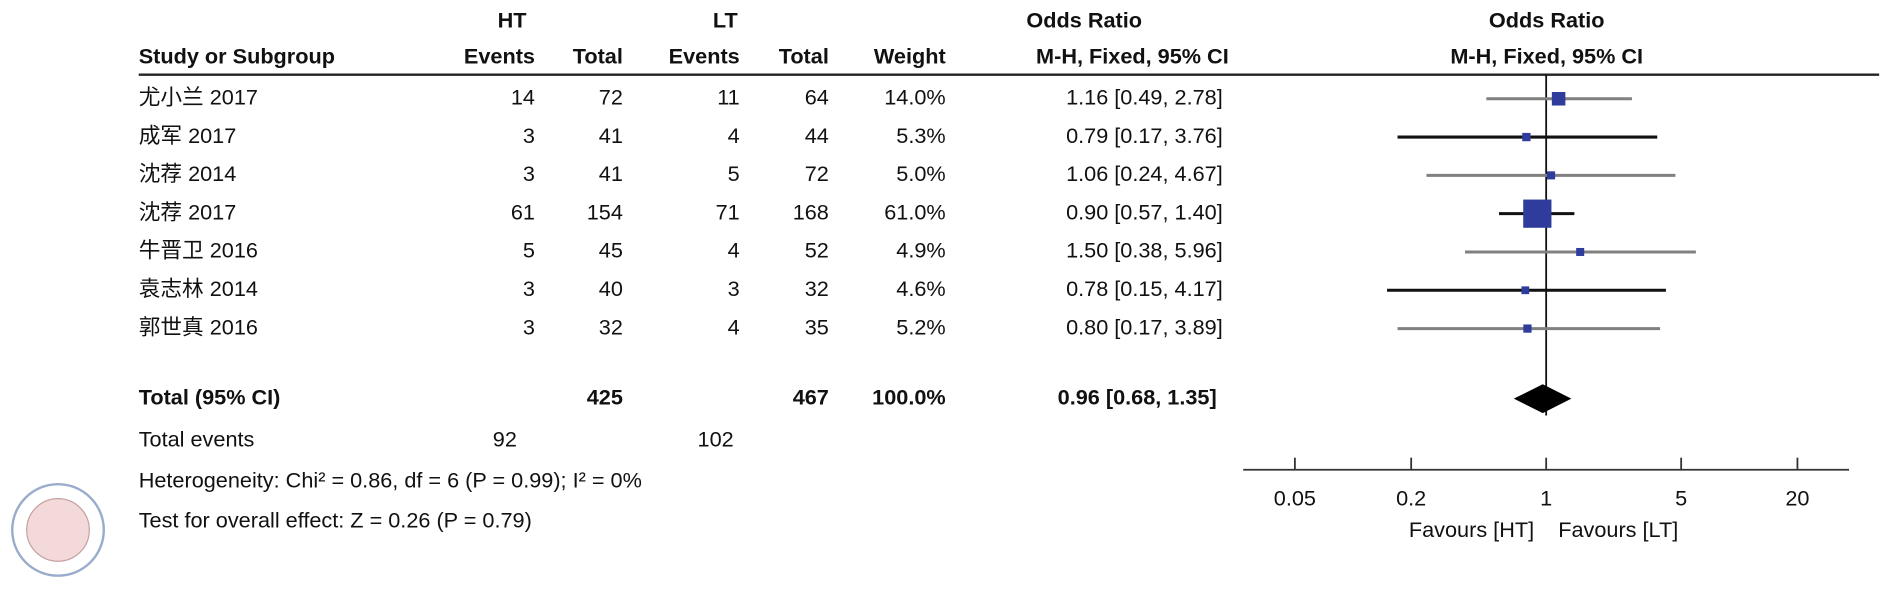 The image size is (1889, 595). I want to click on weight: 61.0%, so click(914, 211).